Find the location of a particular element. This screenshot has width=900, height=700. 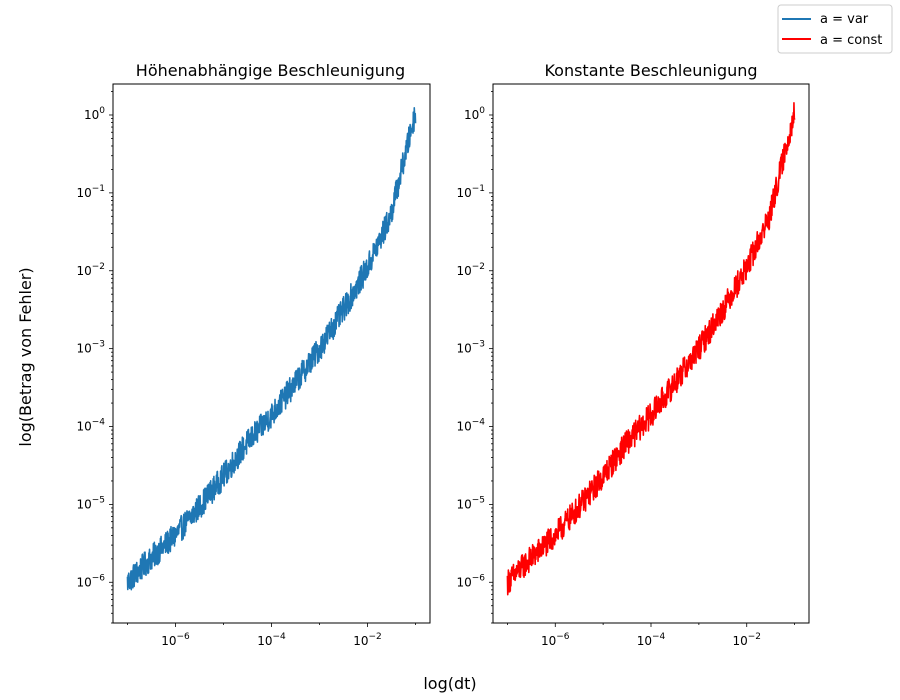

legend-label-a-const: a = const is located at coordinates (851, 40).